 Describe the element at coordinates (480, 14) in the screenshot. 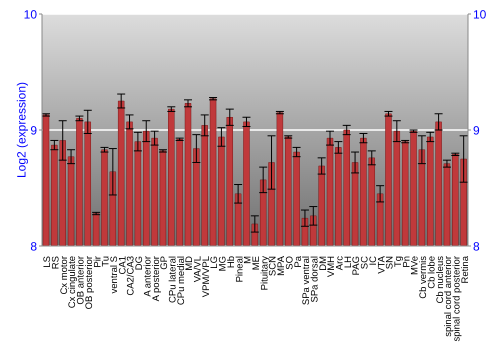

I see `y2-tick-label: 10` at that location.